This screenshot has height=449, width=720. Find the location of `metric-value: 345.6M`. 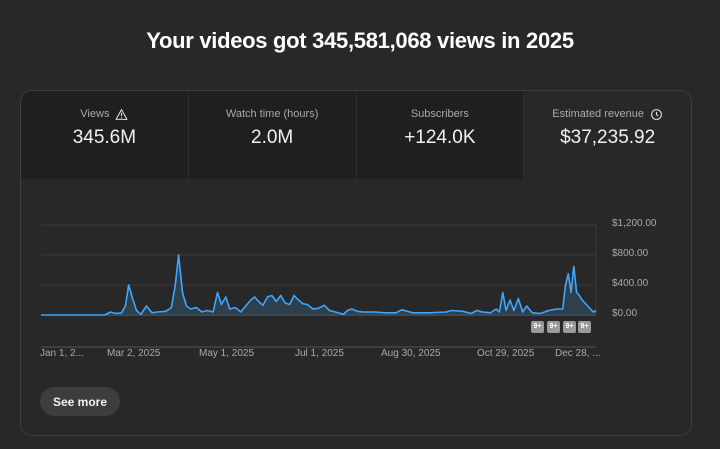

metric-value: 345.6M is located at coordinates (104, 137).